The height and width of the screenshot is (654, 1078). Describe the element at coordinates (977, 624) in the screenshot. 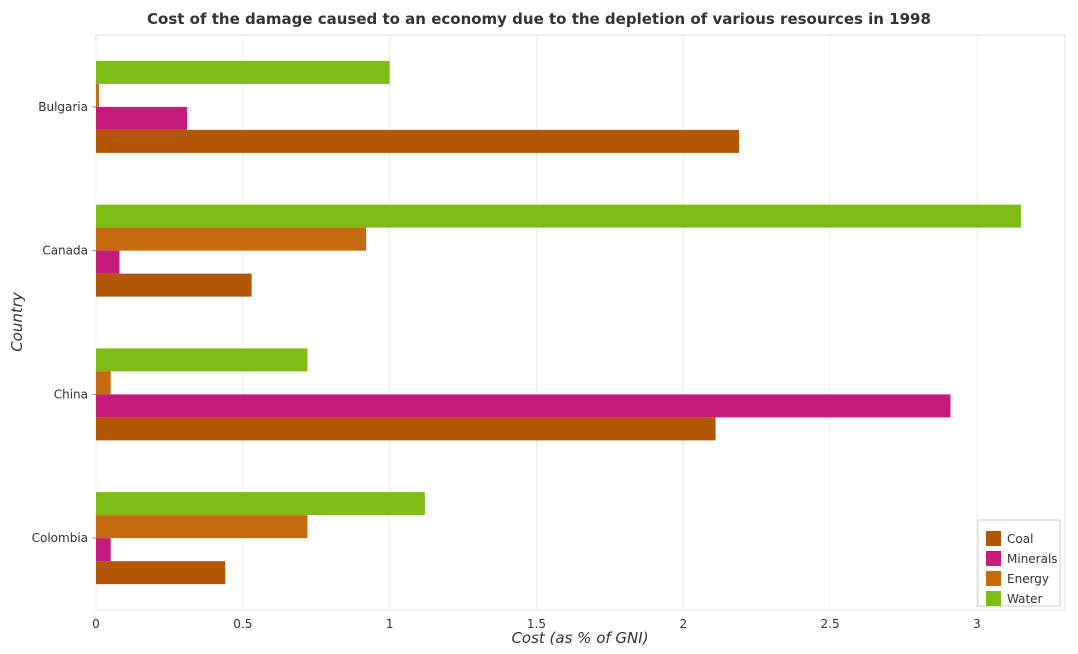

I see `x-tick-label: 3` at that location.